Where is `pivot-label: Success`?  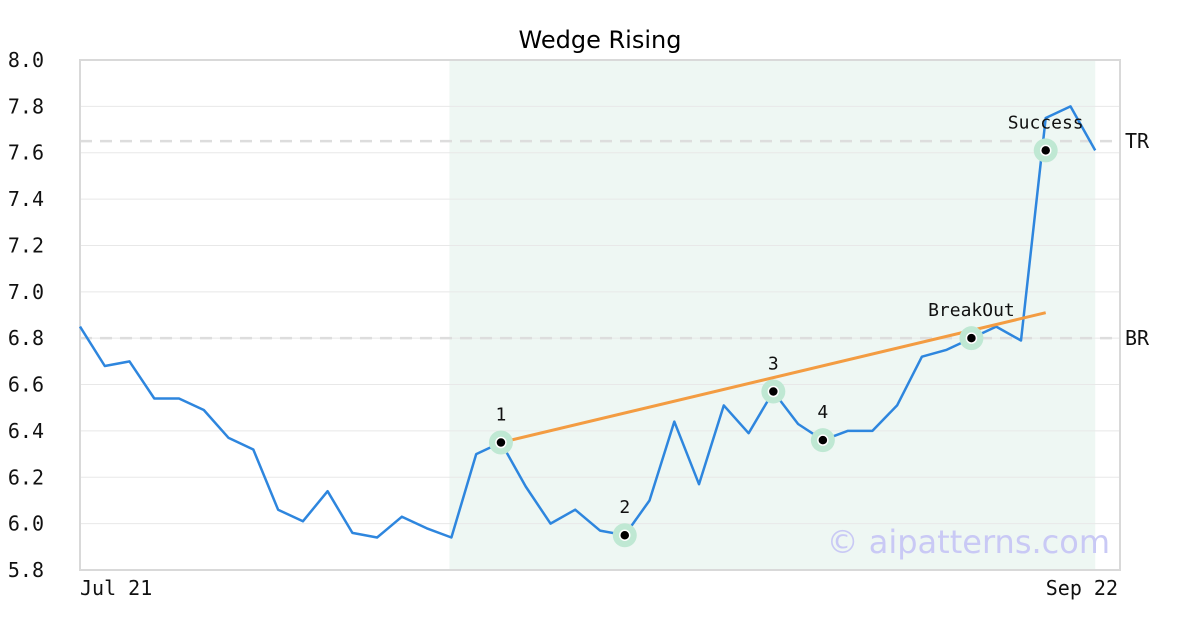
pivot-label: Success is located at coordinates (1046, 122).